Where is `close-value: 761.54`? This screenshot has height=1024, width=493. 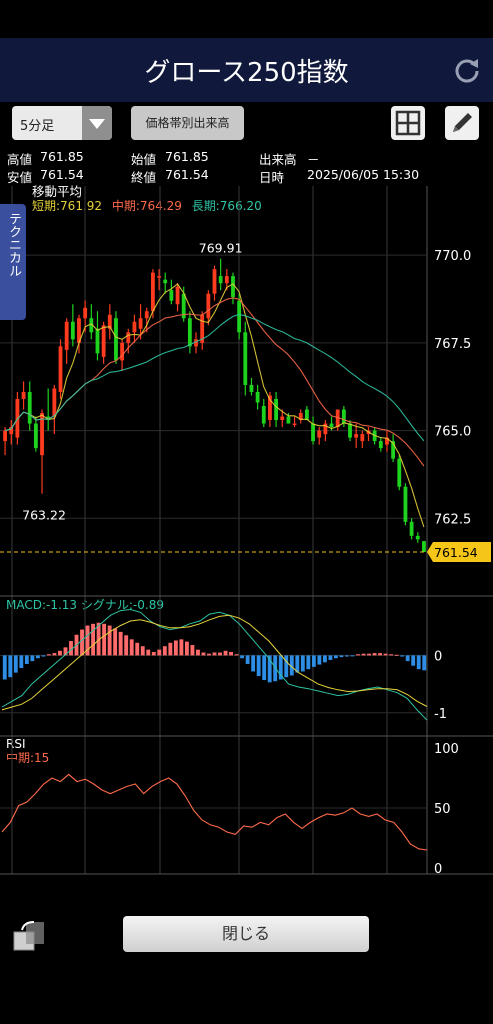
close-value: 761.54 is located at coordinates (187, 174).